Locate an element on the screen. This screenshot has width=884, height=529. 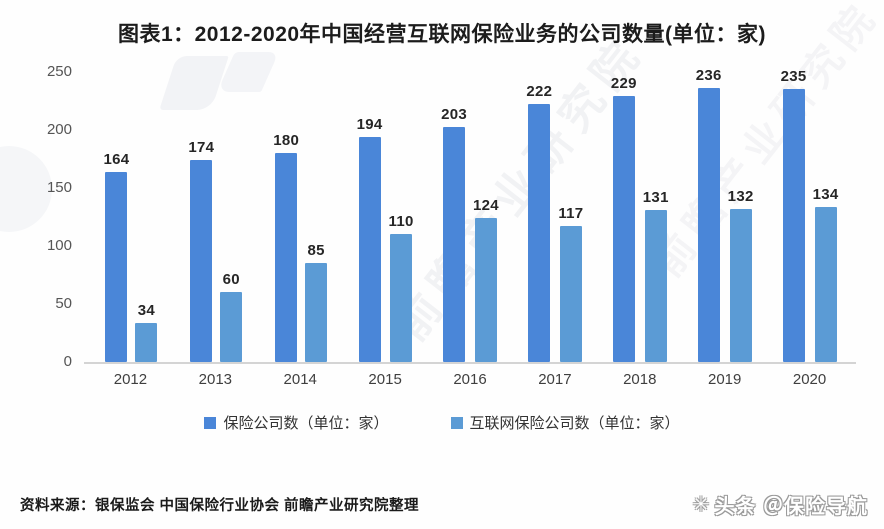
bar-value-label: 124 is located at coordinates (486, 206).